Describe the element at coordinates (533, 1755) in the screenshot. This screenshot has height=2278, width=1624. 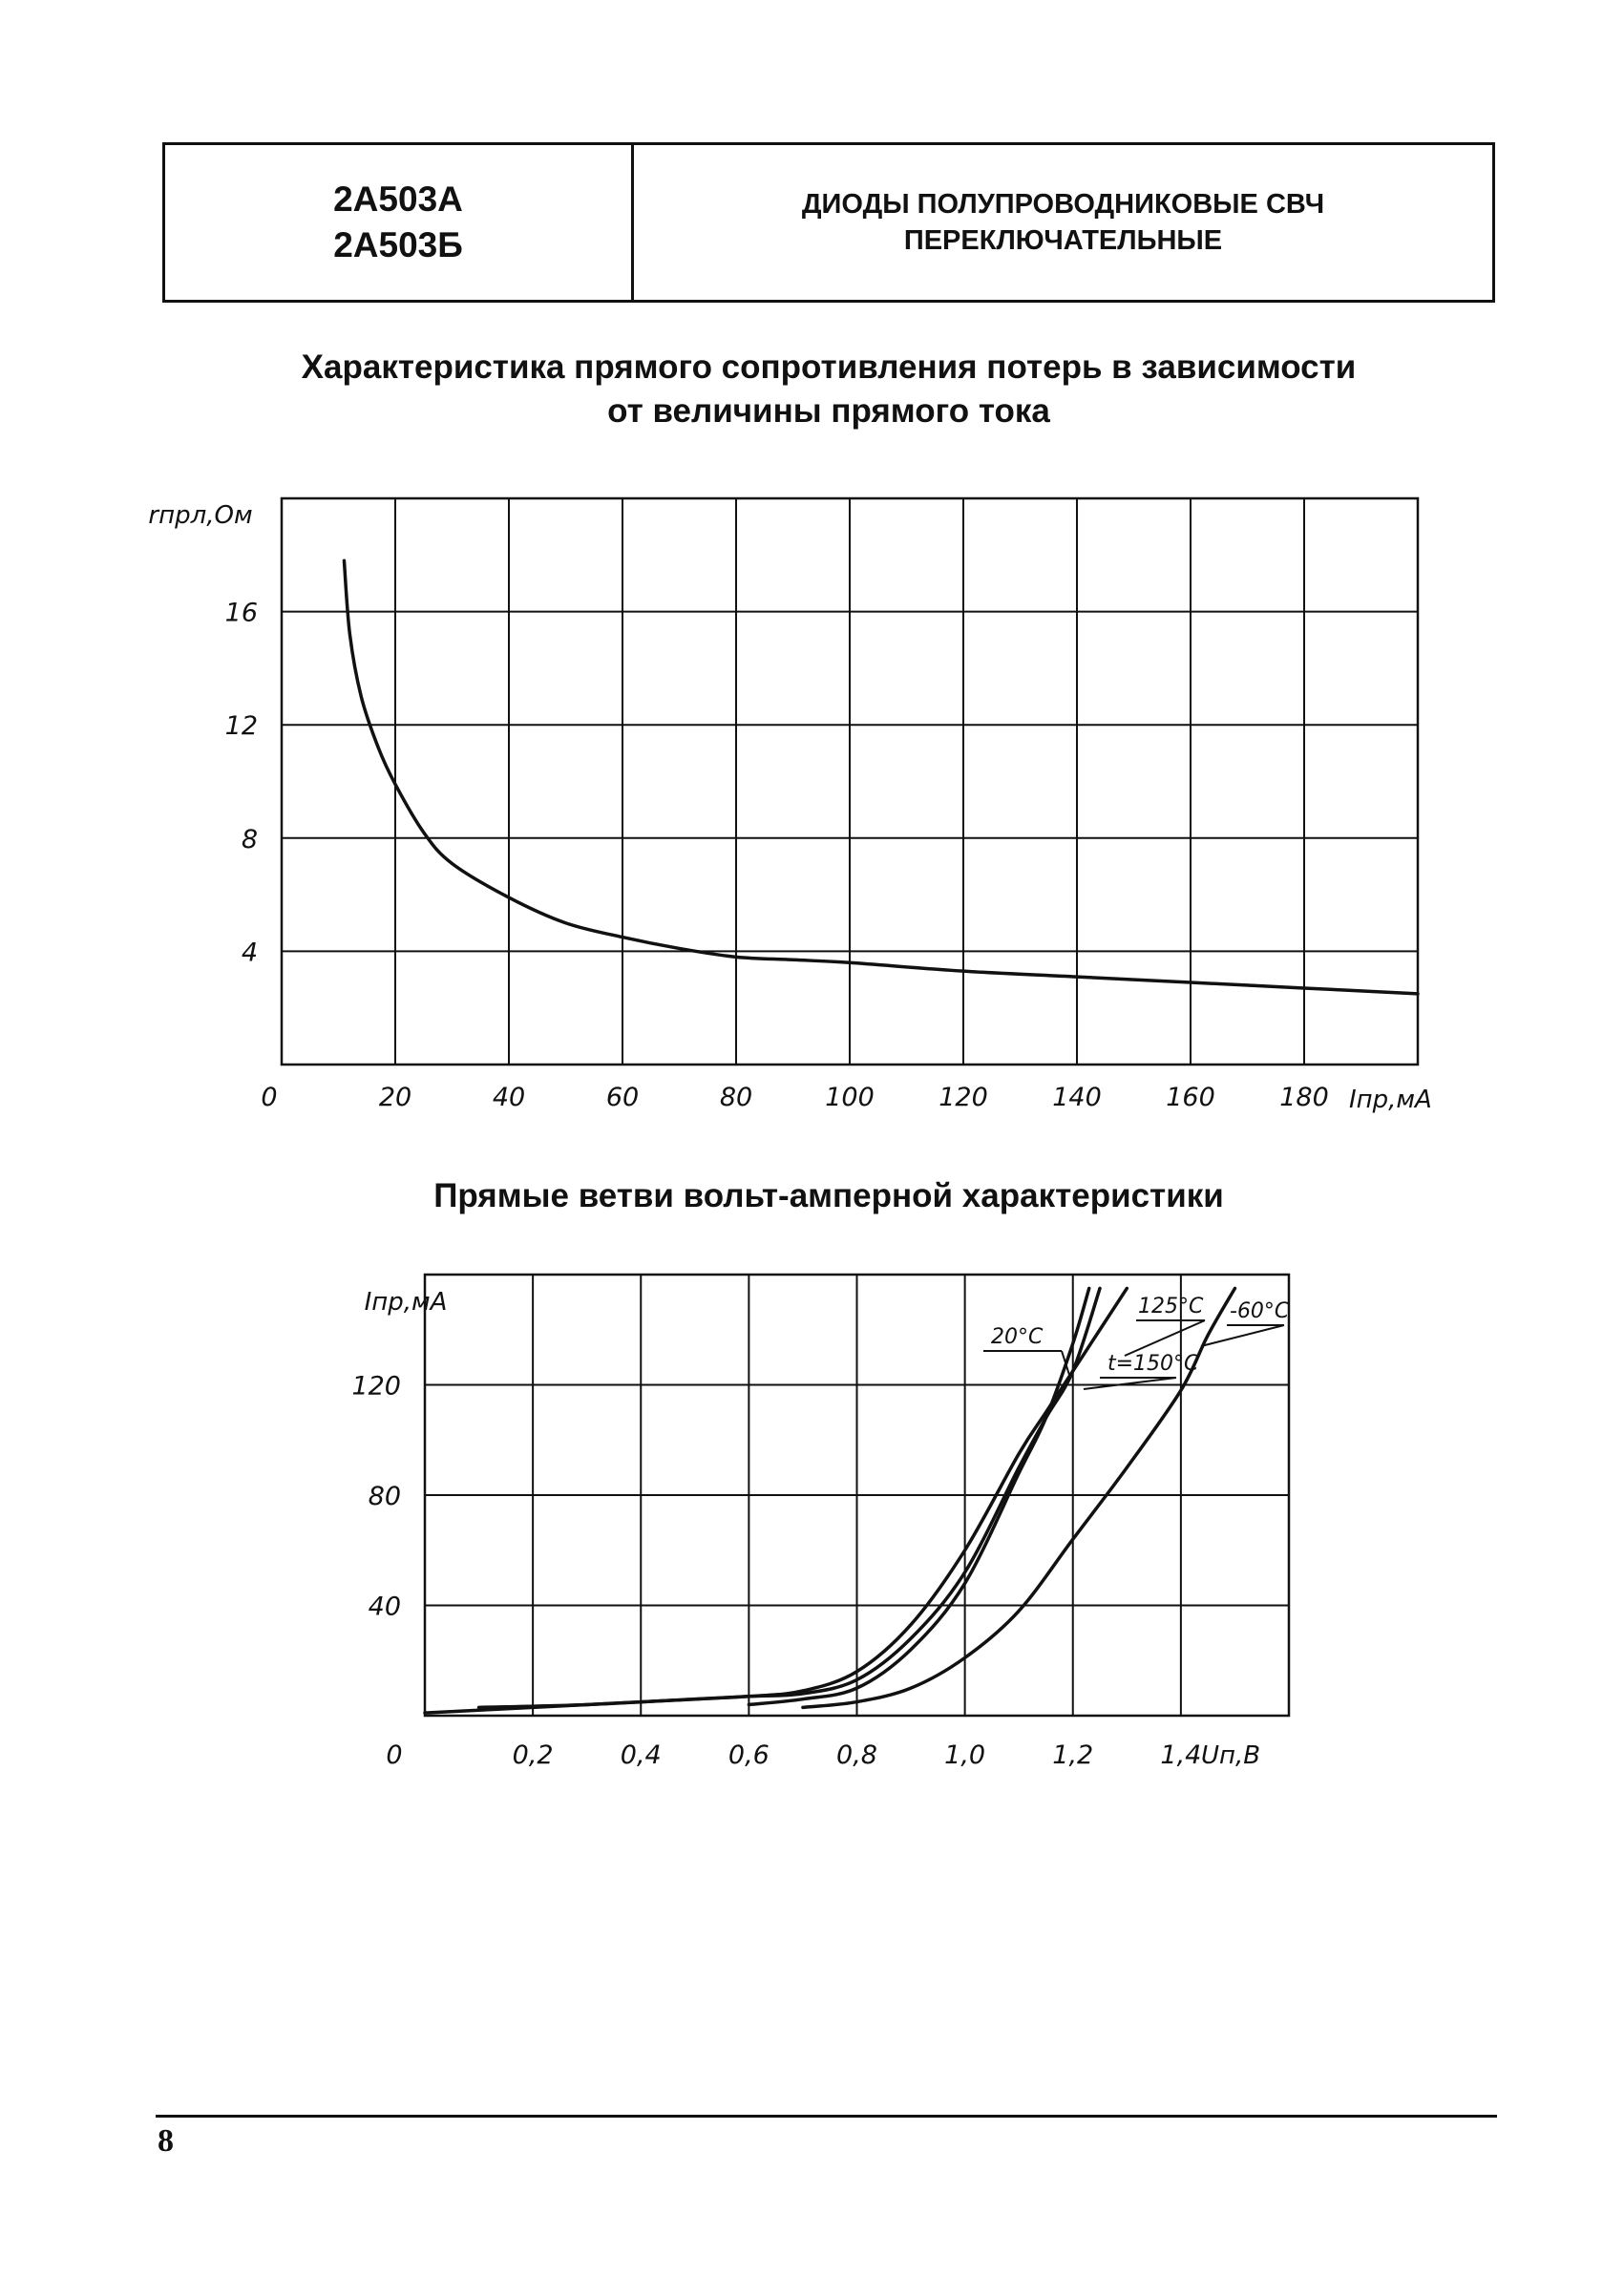
I see `c2-x-tick-label: 0,2` at that location.